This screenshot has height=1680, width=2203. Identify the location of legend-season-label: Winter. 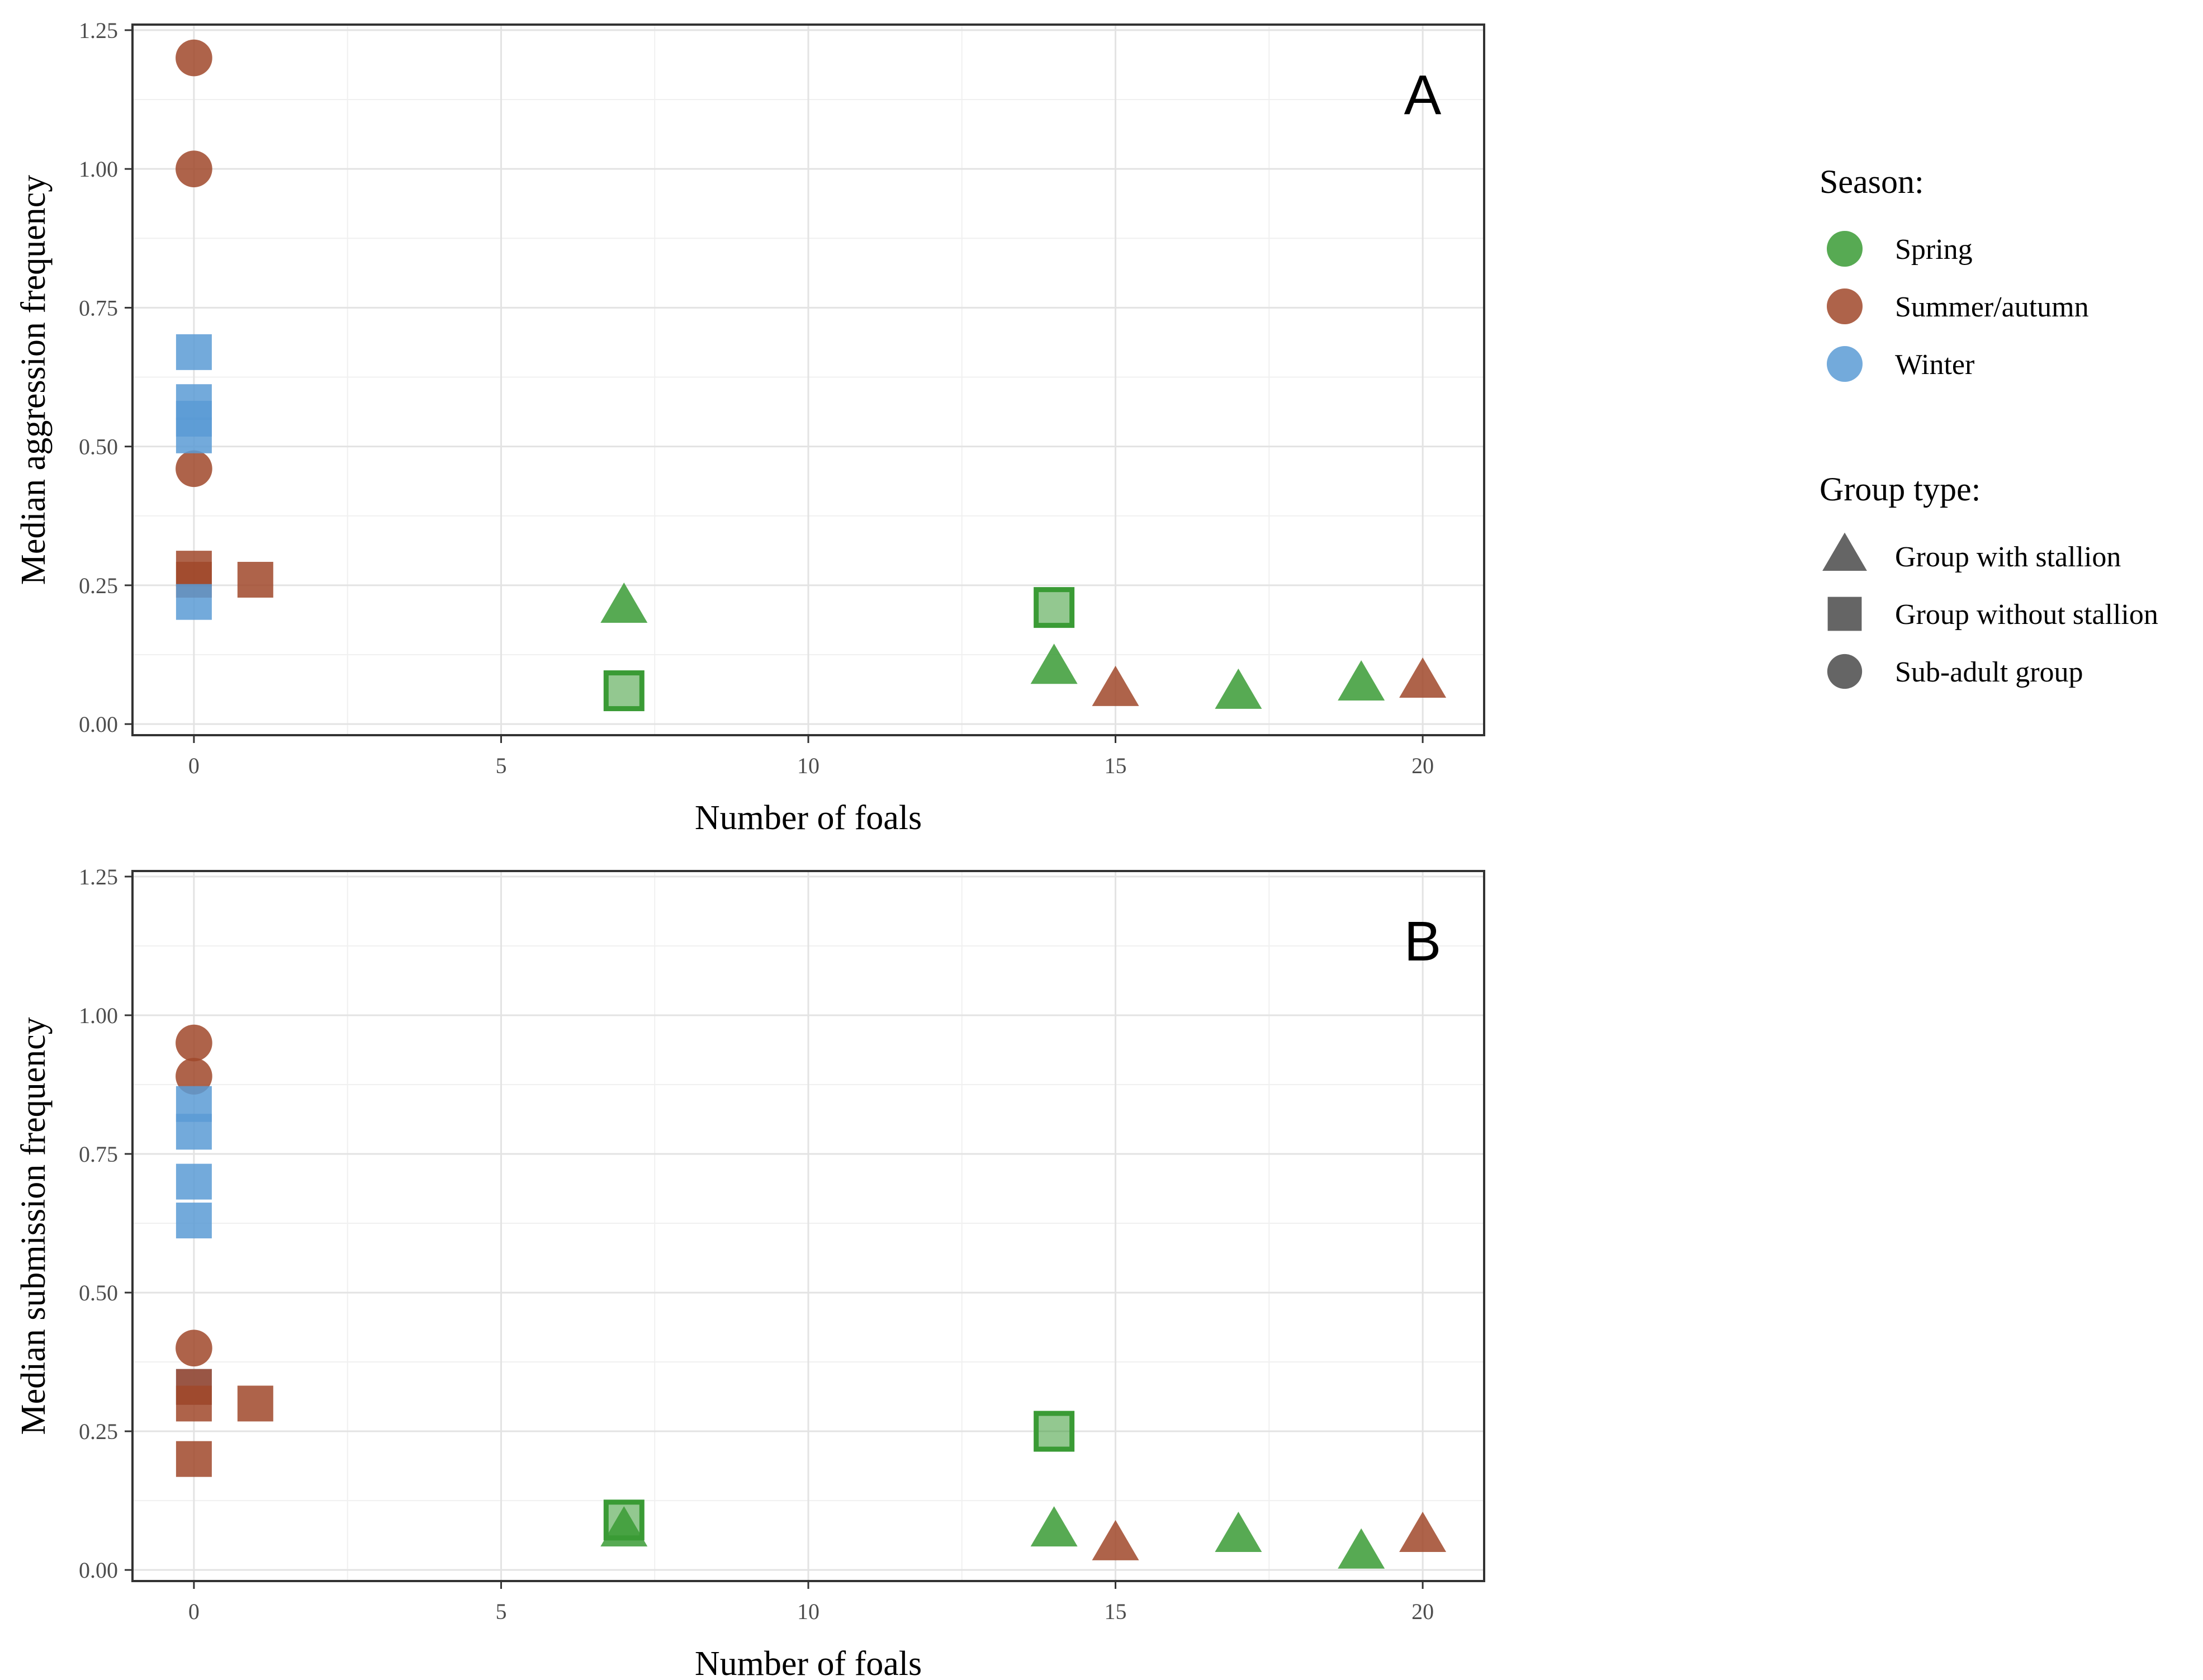
(1934, 365).